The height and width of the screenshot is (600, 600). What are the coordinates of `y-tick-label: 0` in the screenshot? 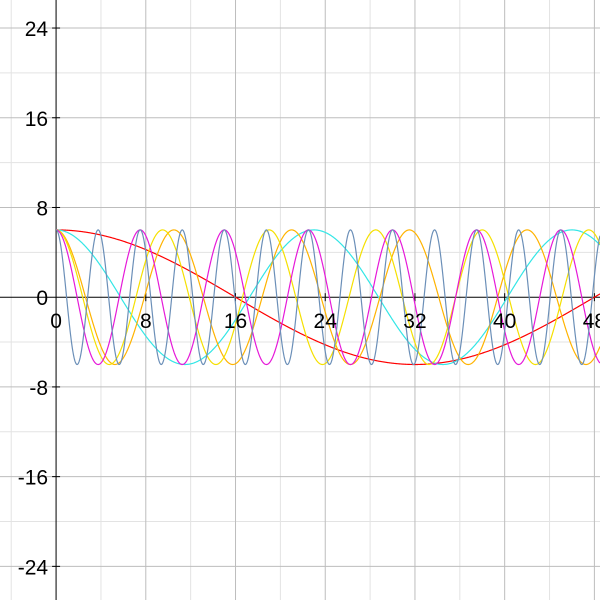 It's located at (42, 298).